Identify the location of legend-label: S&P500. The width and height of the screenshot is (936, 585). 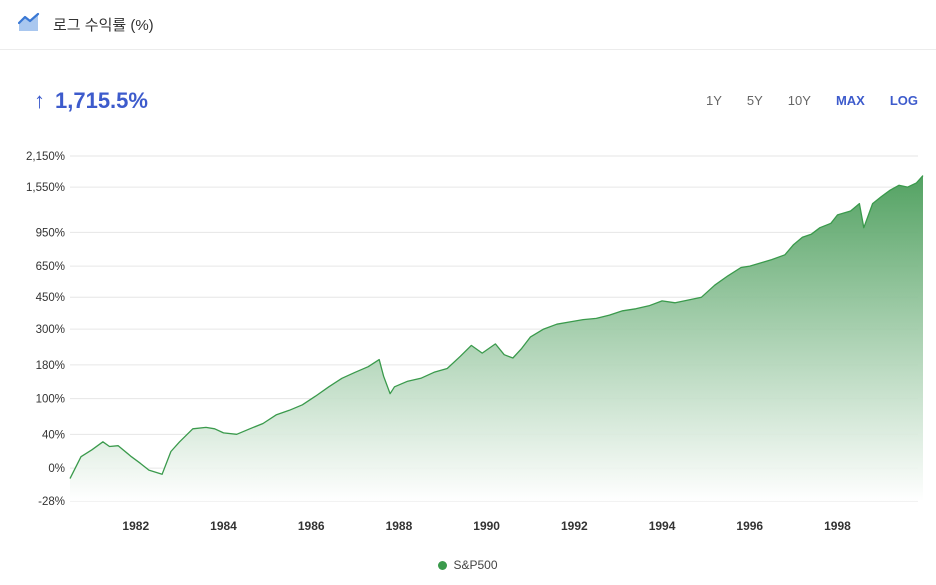
(475, 565).